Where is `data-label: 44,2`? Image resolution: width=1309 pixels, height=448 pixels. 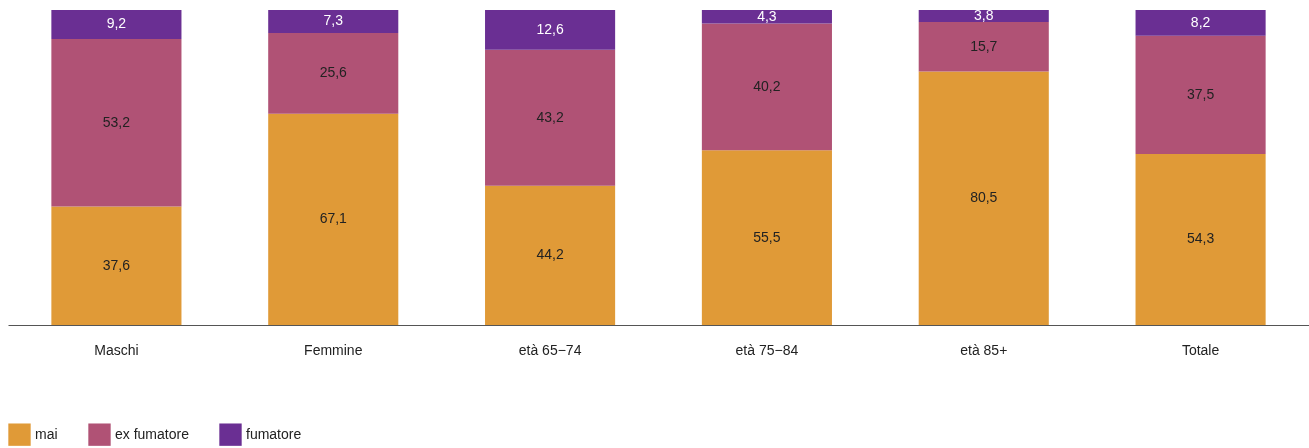 data-label: 44,2 is located at coordinates (550, 254).